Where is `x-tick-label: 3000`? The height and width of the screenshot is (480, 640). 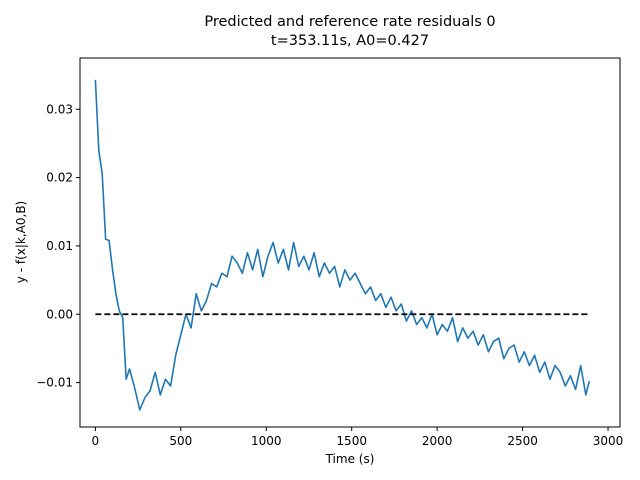
x-tick-label: 3000 is located at coordinates (608, 441).